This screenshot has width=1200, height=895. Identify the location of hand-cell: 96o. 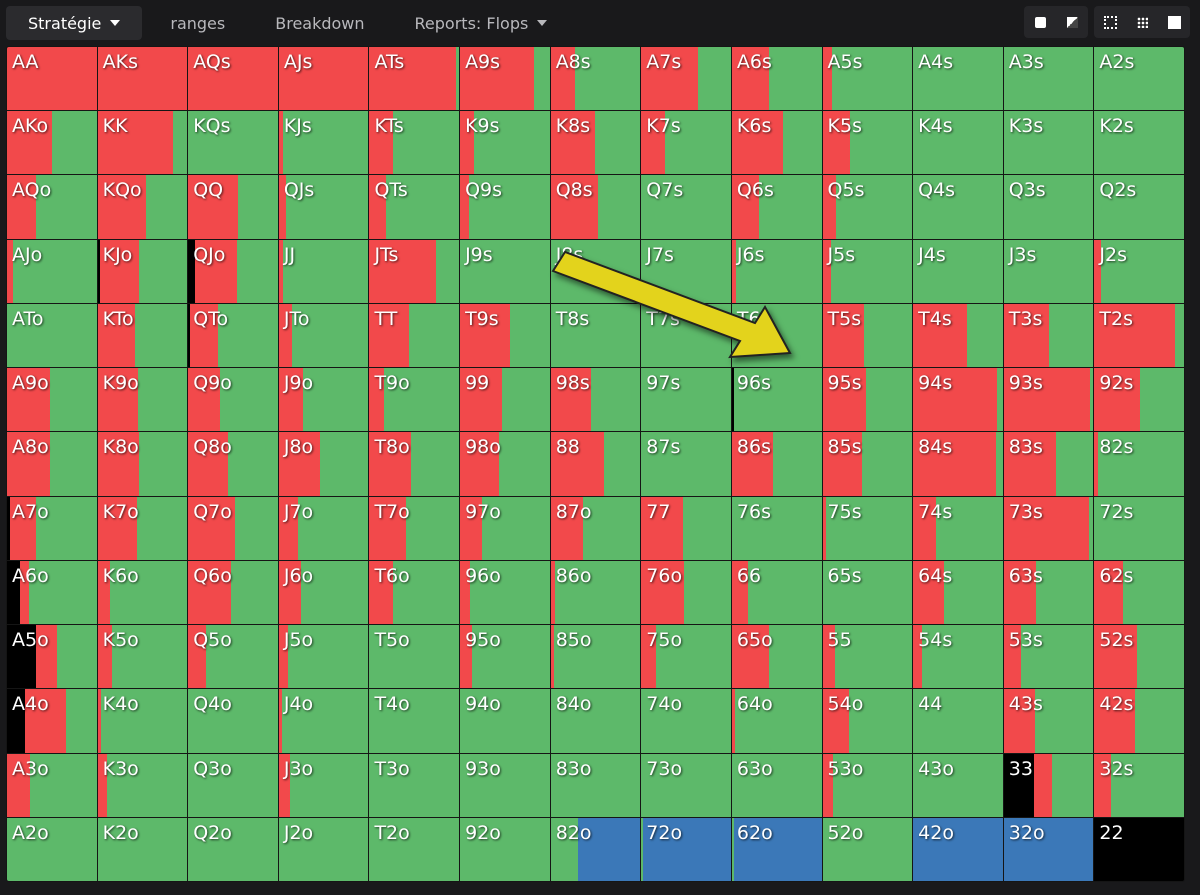
(505, 592).